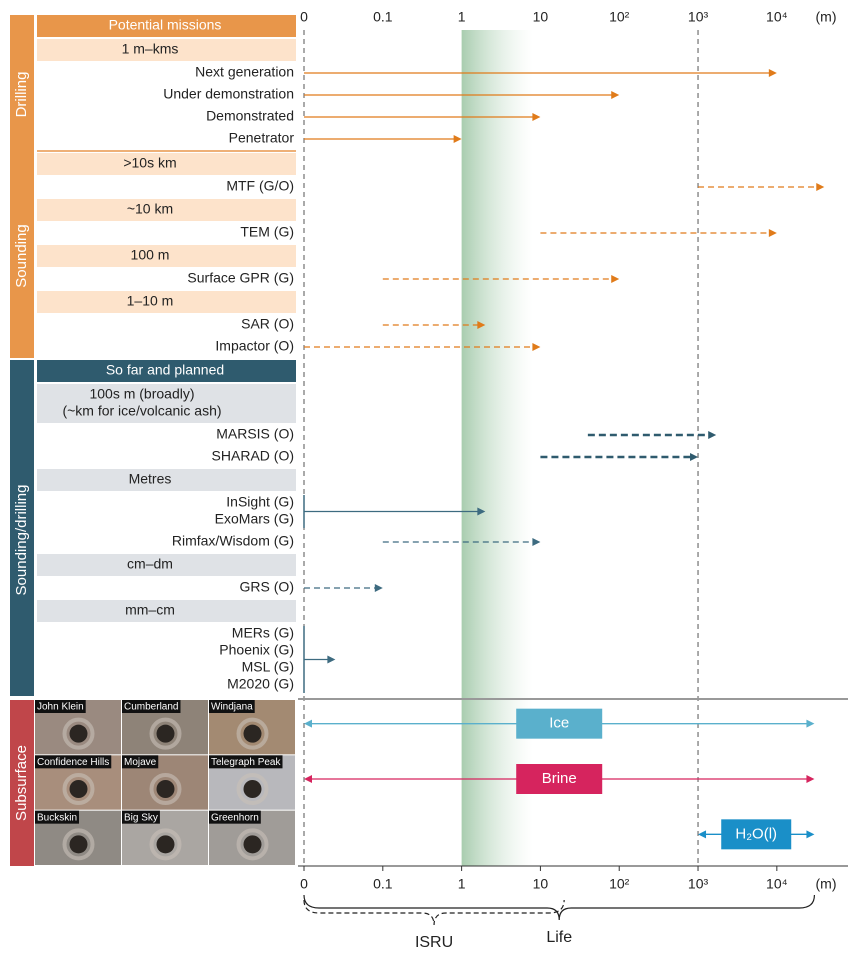 This screenshot has width=849, height=958. Describe the element at coordinates (150, 49) in the screenshot. I see `category-band-label: 1 m–kms` at that location.